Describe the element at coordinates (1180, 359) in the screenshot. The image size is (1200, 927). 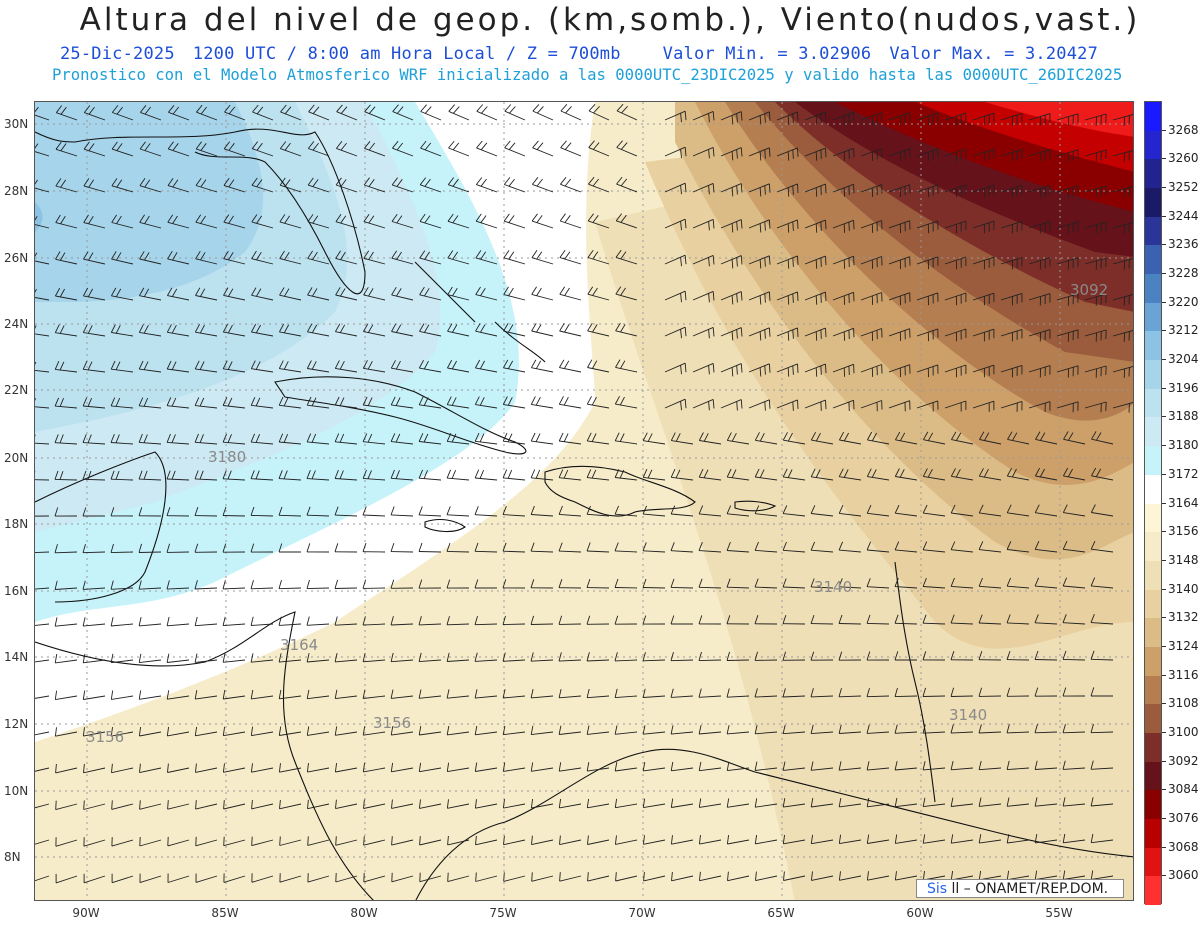
I see `colorbar-label: 3204` at that location.